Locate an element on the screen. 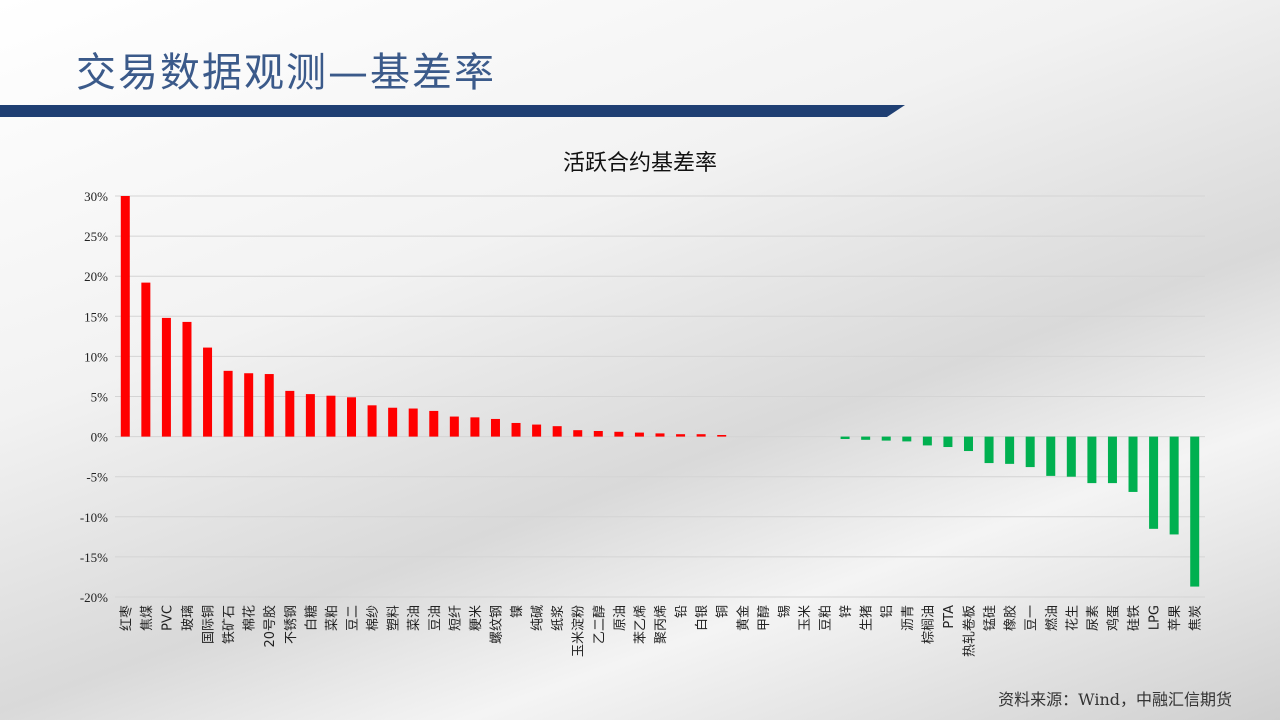 This screenshot has height=720, width=1280. x-tick-label: LPG is located at coordinates (1155, 617).